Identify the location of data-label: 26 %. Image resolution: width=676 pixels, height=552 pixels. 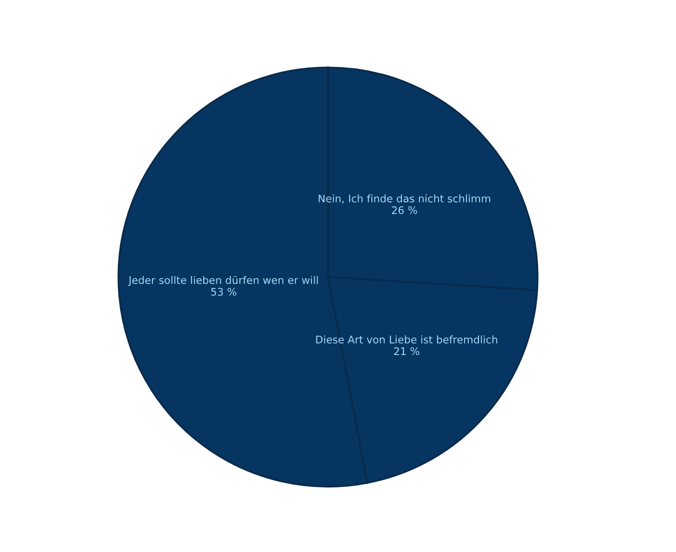
(405, 210).